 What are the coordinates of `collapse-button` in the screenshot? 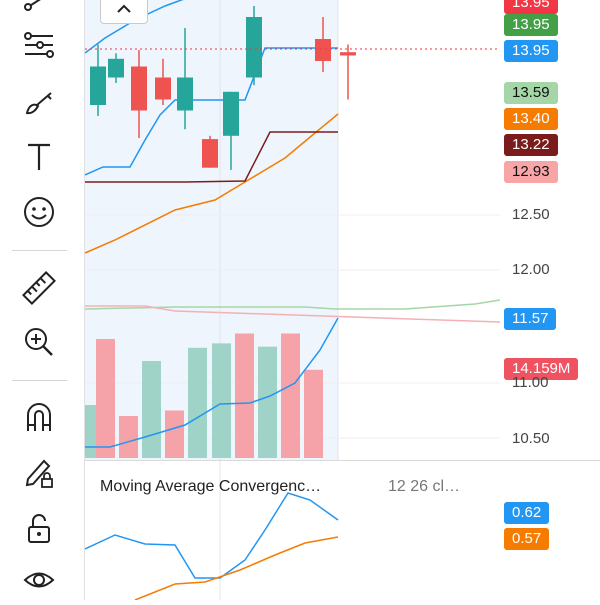 It's located at (124, 12).